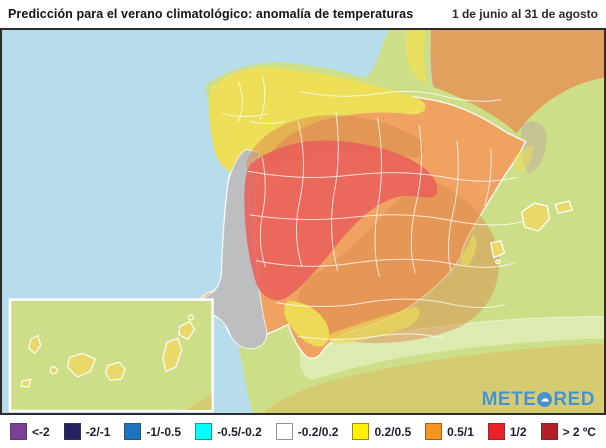  I want to click on island-gran-canaria, so click(115, 371).